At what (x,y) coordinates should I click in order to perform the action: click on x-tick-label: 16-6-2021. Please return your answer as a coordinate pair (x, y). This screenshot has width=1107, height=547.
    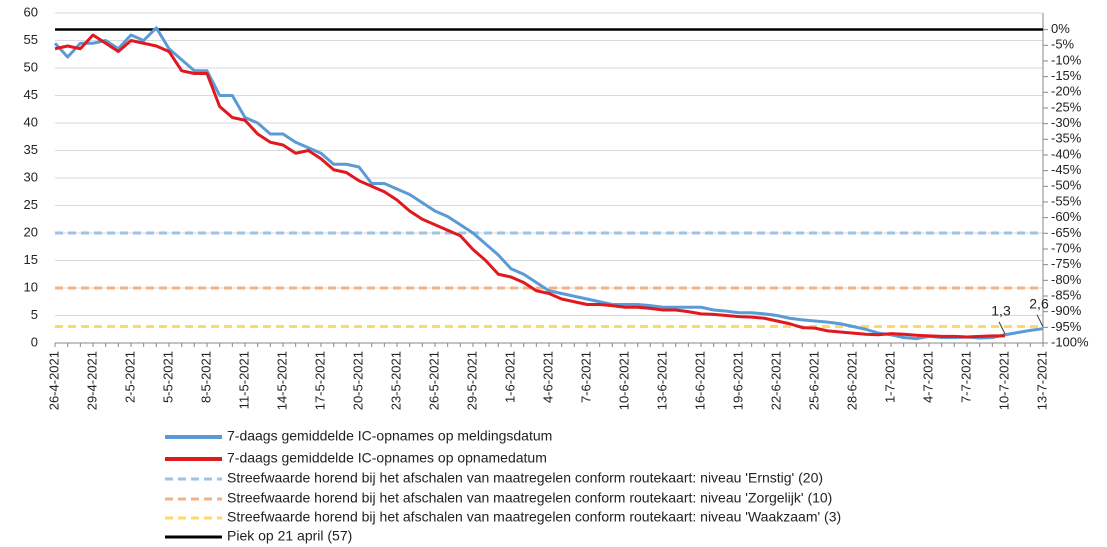
    Looking at the image, I should click on (699, 380).